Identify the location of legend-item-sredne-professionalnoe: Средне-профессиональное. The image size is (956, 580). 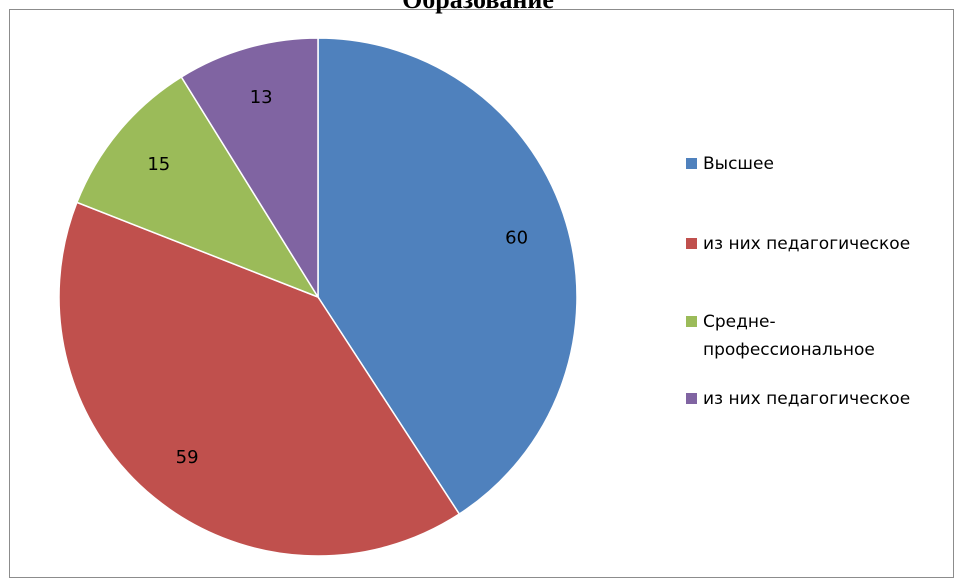
(794, 336).